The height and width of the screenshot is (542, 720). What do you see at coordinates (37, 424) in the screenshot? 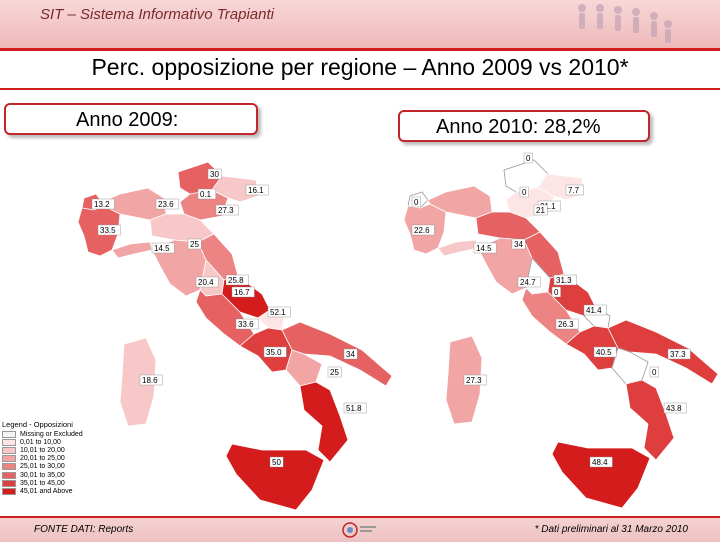
I see `legend-title: Legend - Opposizioni` at bounding box center [37, 424].